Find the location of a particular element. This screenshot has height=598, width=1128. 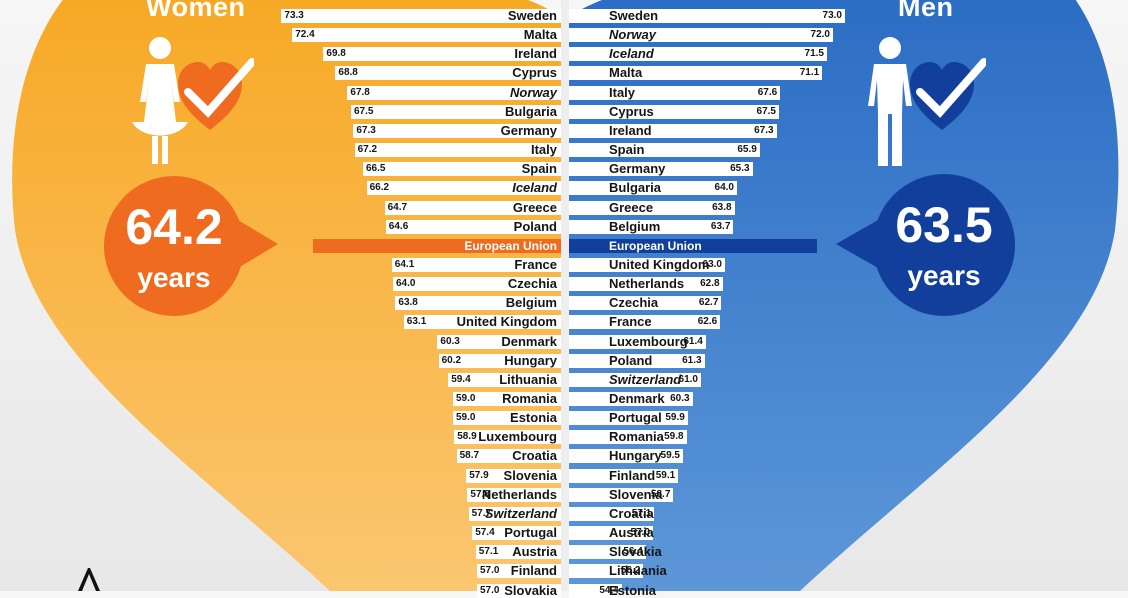

women-value-label: 60.3 is located at coordinates (450, 341).